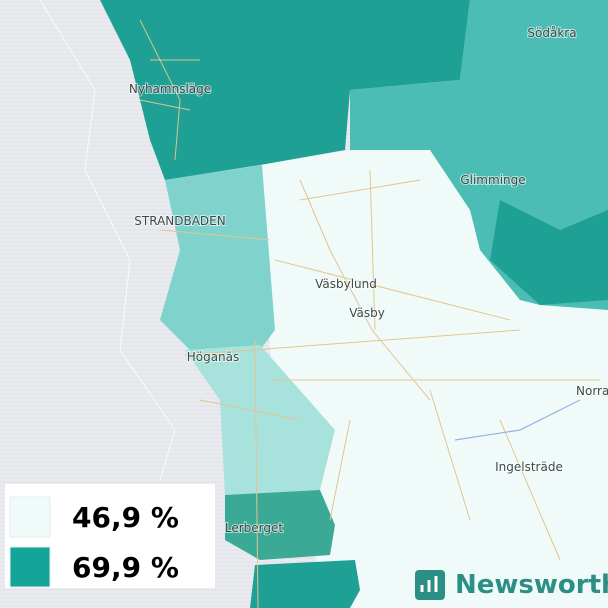 This screenshot has width=608, height=608. I want to click on place-label: Väsby, so click(367, 313).